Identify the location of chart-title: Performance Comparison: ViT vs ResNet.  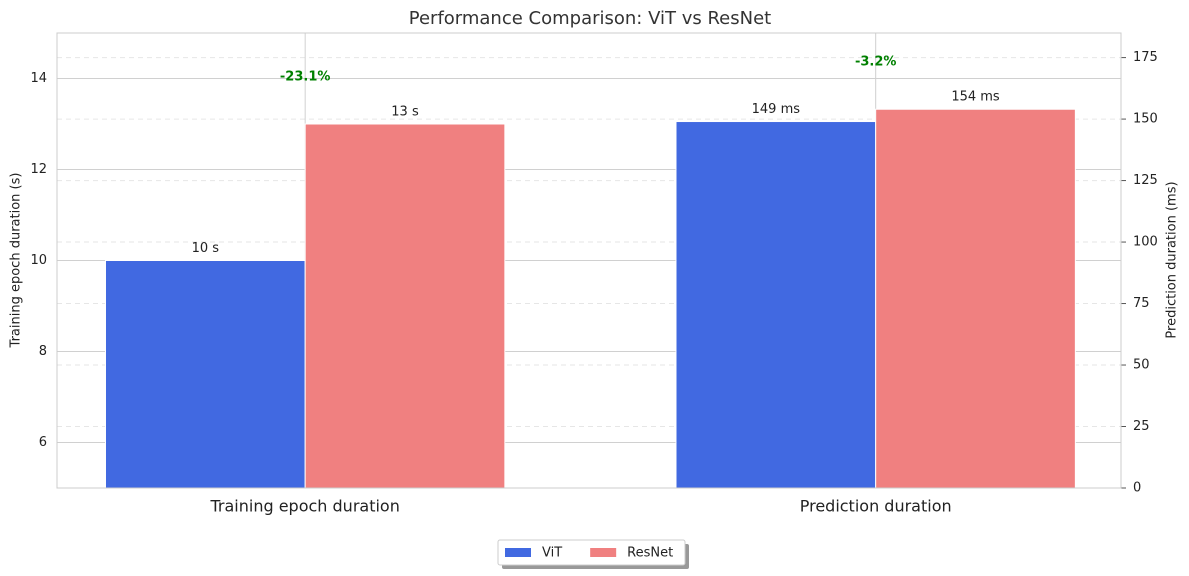
(590, 18).